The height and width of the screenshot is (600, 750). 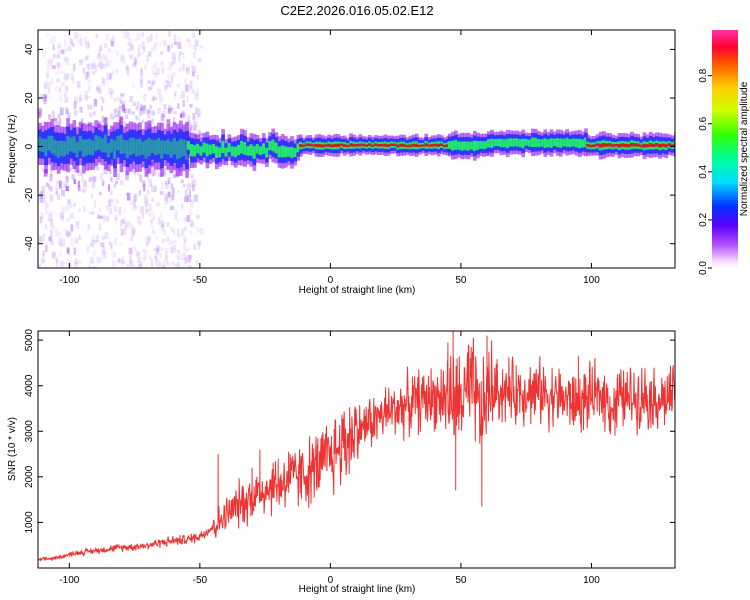 I want to click on snr-x-tick-label: 0, so click(x=331, y=580).